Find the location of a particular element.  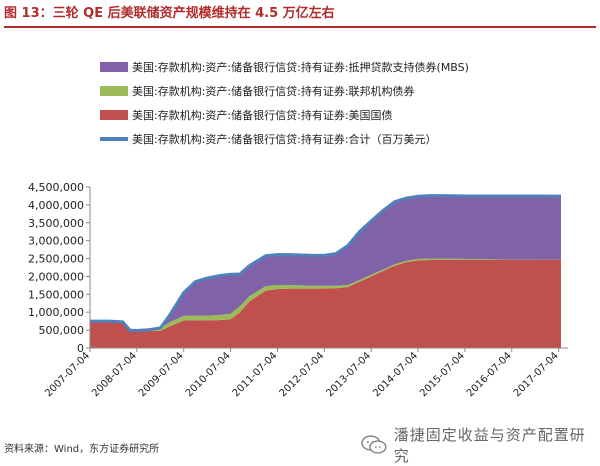

y-tick-label: 4,500,000 is located at coordinates (56, 187).